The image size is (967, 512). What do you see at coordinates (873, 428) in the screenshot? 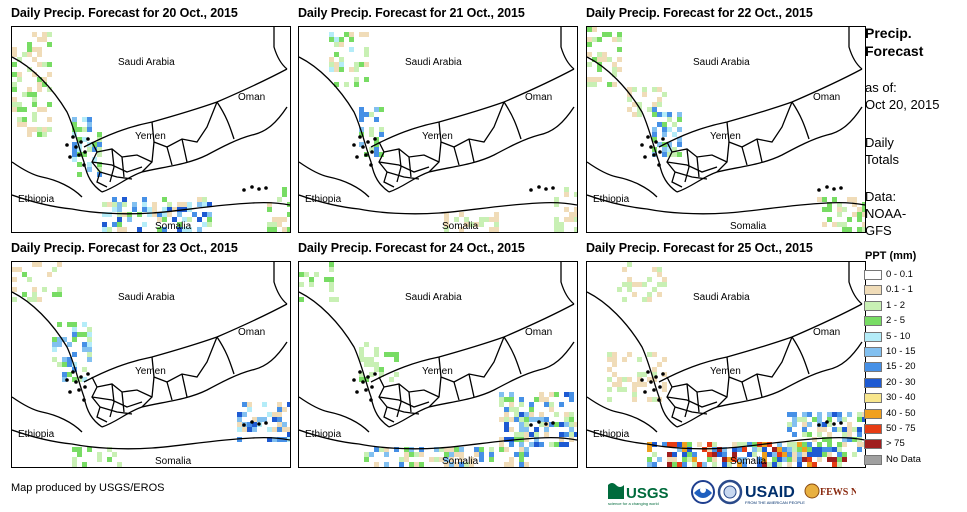
I see `legend-swatch` at bounding box center [873, 428].